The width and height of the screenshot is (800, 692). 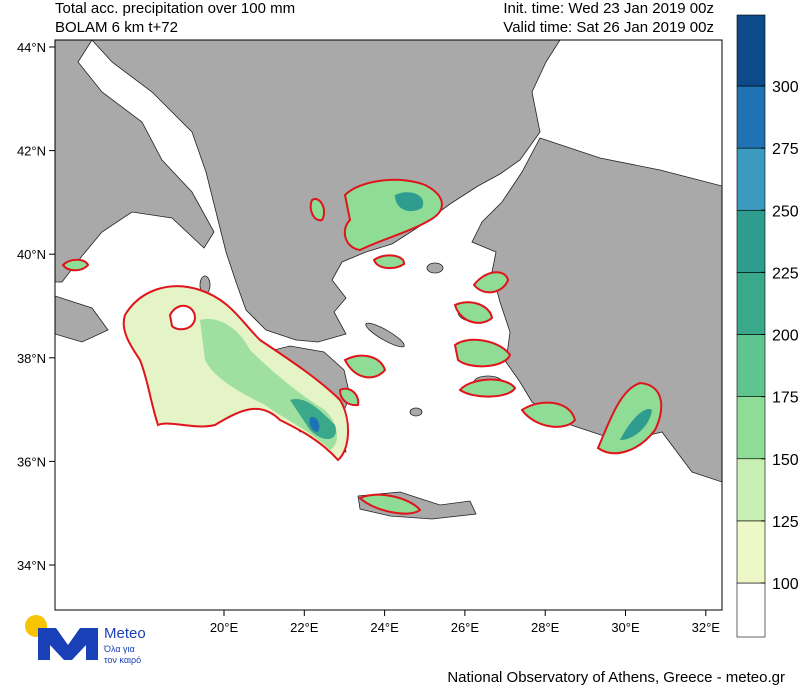 I want to click on logo: Meteo Όλα για τον καιρό, so click(x=85, y=640).